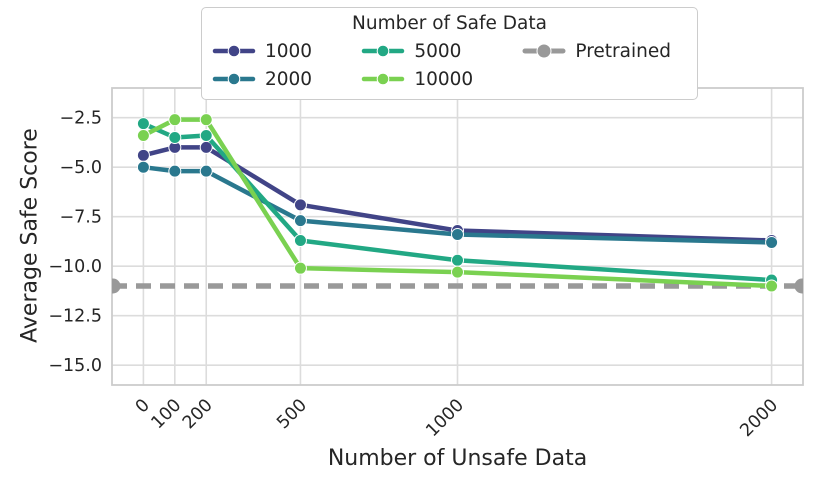 This screenshot has height=490, width=814. I want to click on x-tick-label: 500, so click(292, 414).